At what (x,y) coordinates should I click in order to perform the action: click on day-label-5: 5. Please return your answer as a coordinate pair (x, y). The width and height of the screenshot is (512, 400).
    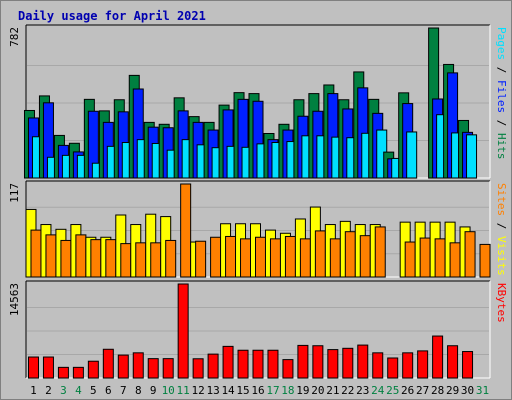
    Looking at the image, I should click on (93, 390).